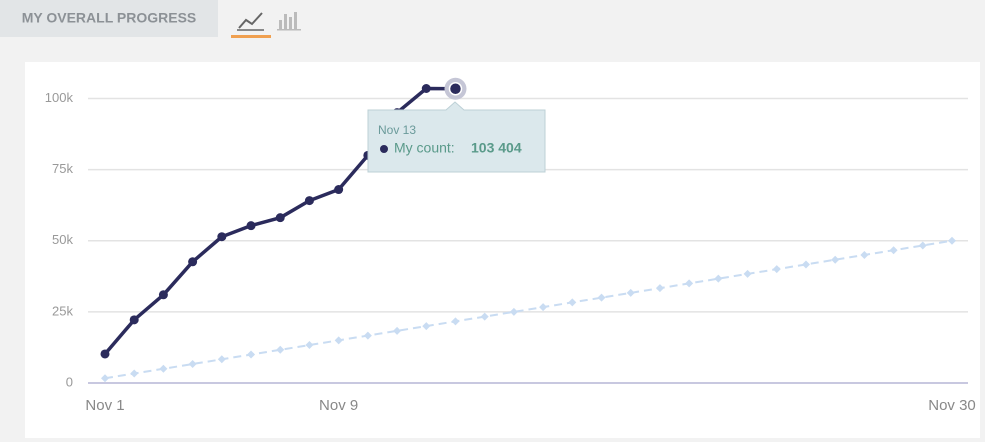 This screenshot has height=442, width=985. Describe the element at coordinates (69, 381) in the screenshot. I see `y-tick-label: 0` at that location.